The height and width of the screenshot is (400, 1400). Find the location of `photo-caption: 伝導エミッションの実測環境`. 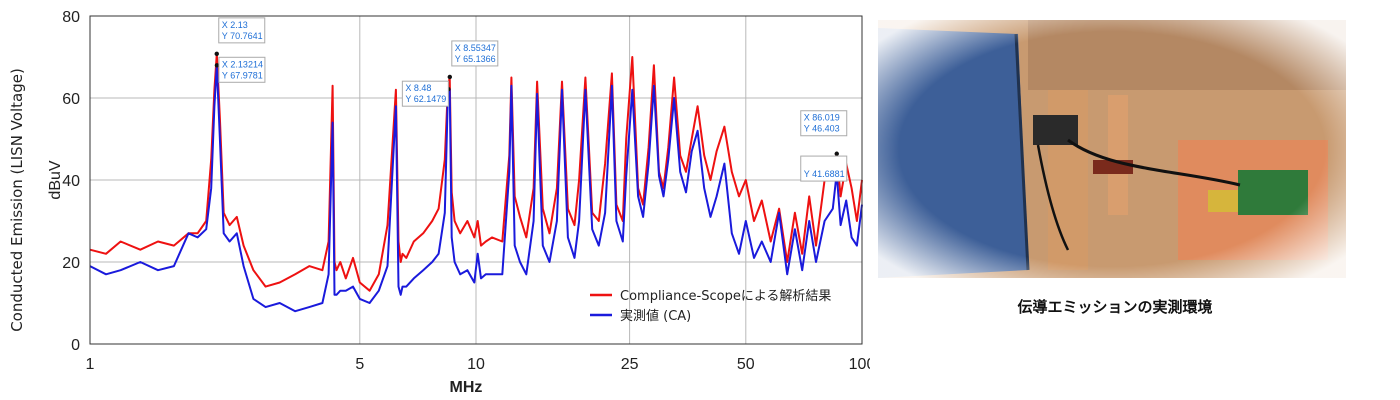

photo-caption: 伝導エミッションの実測環境 is located at coordinates (1115, 307).